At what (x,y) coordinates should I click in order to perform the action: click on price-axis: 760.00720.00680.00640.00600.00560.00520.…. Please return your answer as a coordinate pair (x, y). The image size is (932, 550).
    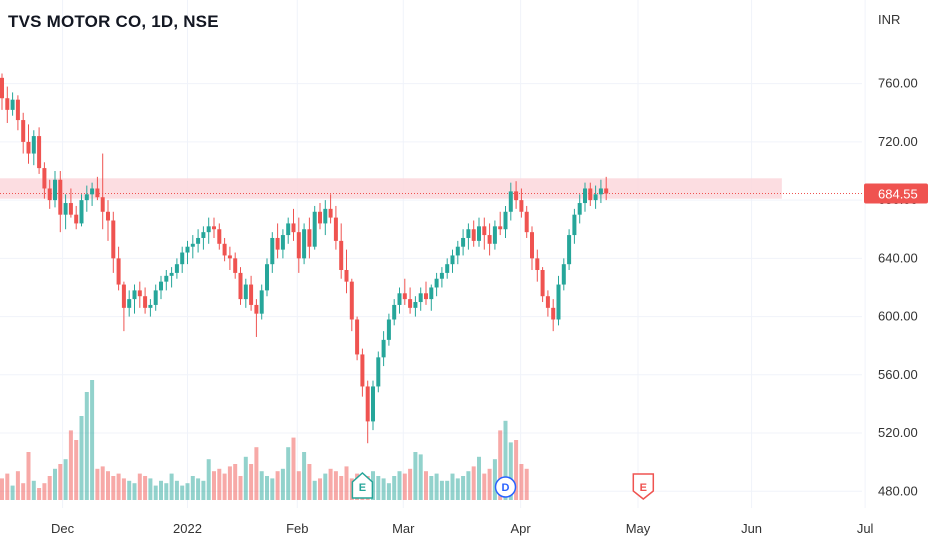
    Looking at the image, I should click on (898, 287).